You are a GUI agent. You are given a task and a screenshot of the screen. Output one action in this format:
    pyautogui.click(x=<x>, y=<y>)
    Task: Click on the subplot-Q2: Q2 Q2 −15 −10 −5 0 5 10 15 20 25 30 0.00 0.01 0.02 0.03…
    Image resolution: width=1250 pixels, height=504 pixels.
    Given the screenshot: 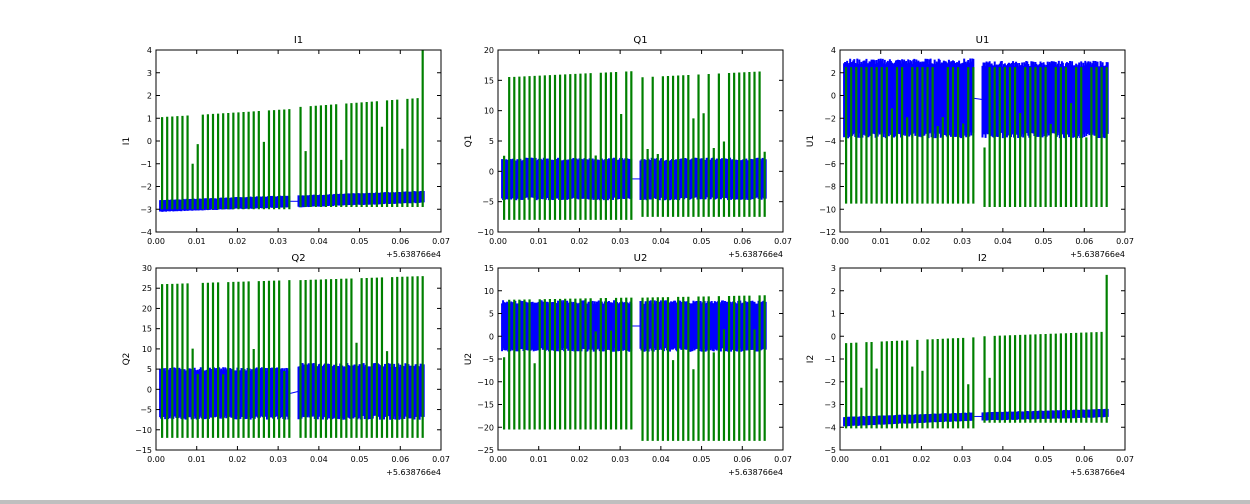 What is the action you would take?
    pyautogui.click(x=286, y=365)
    